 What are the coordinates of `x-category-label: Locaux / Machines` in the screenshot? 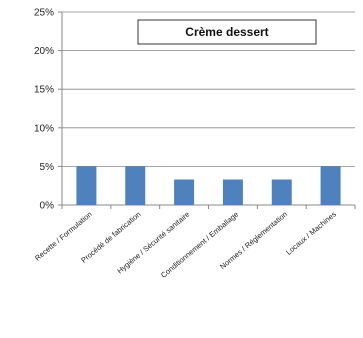 It's located at (311, 232).